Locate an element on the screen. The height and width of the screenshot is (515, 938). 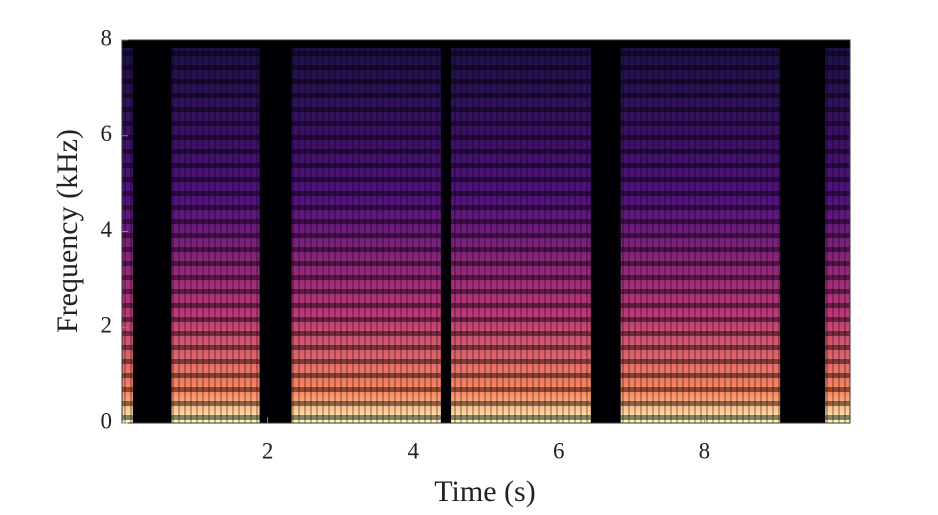
y-tick-label: 2 is located at coordinates (107, 325).